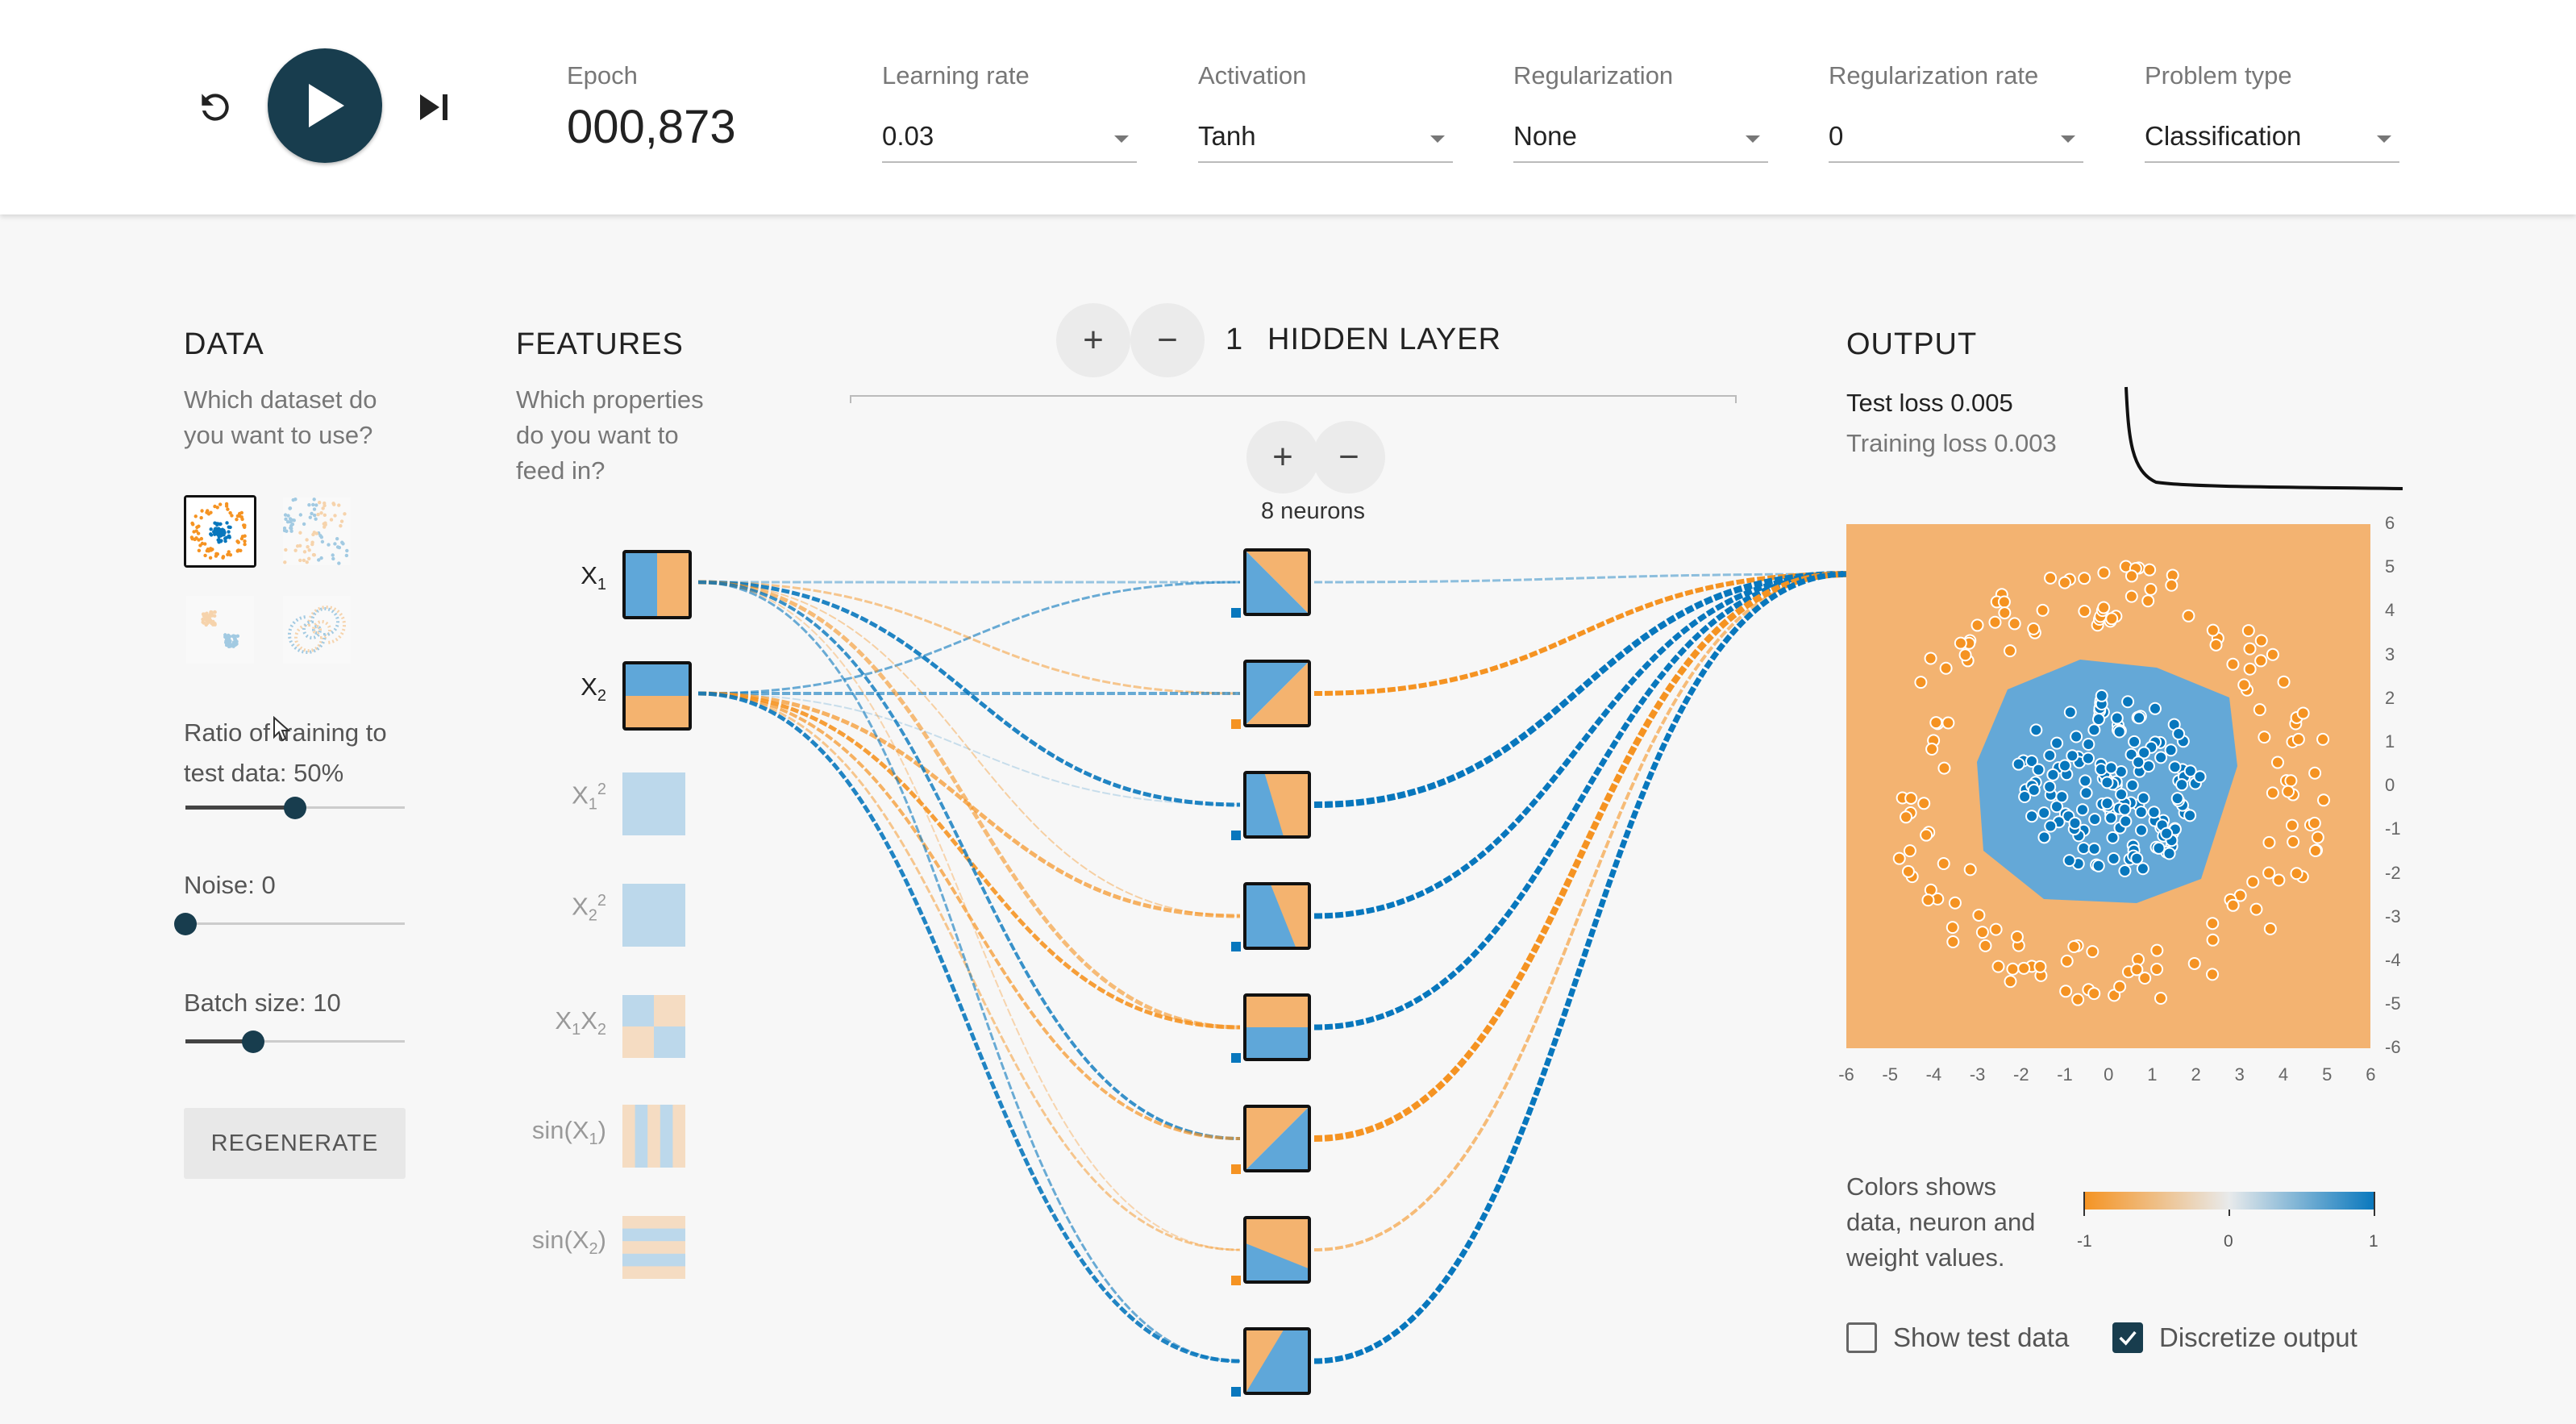 Image resolution: width=2576 pixels, height=1424 pixels. I want to click on regularization-select: None, so click(1641, 139).